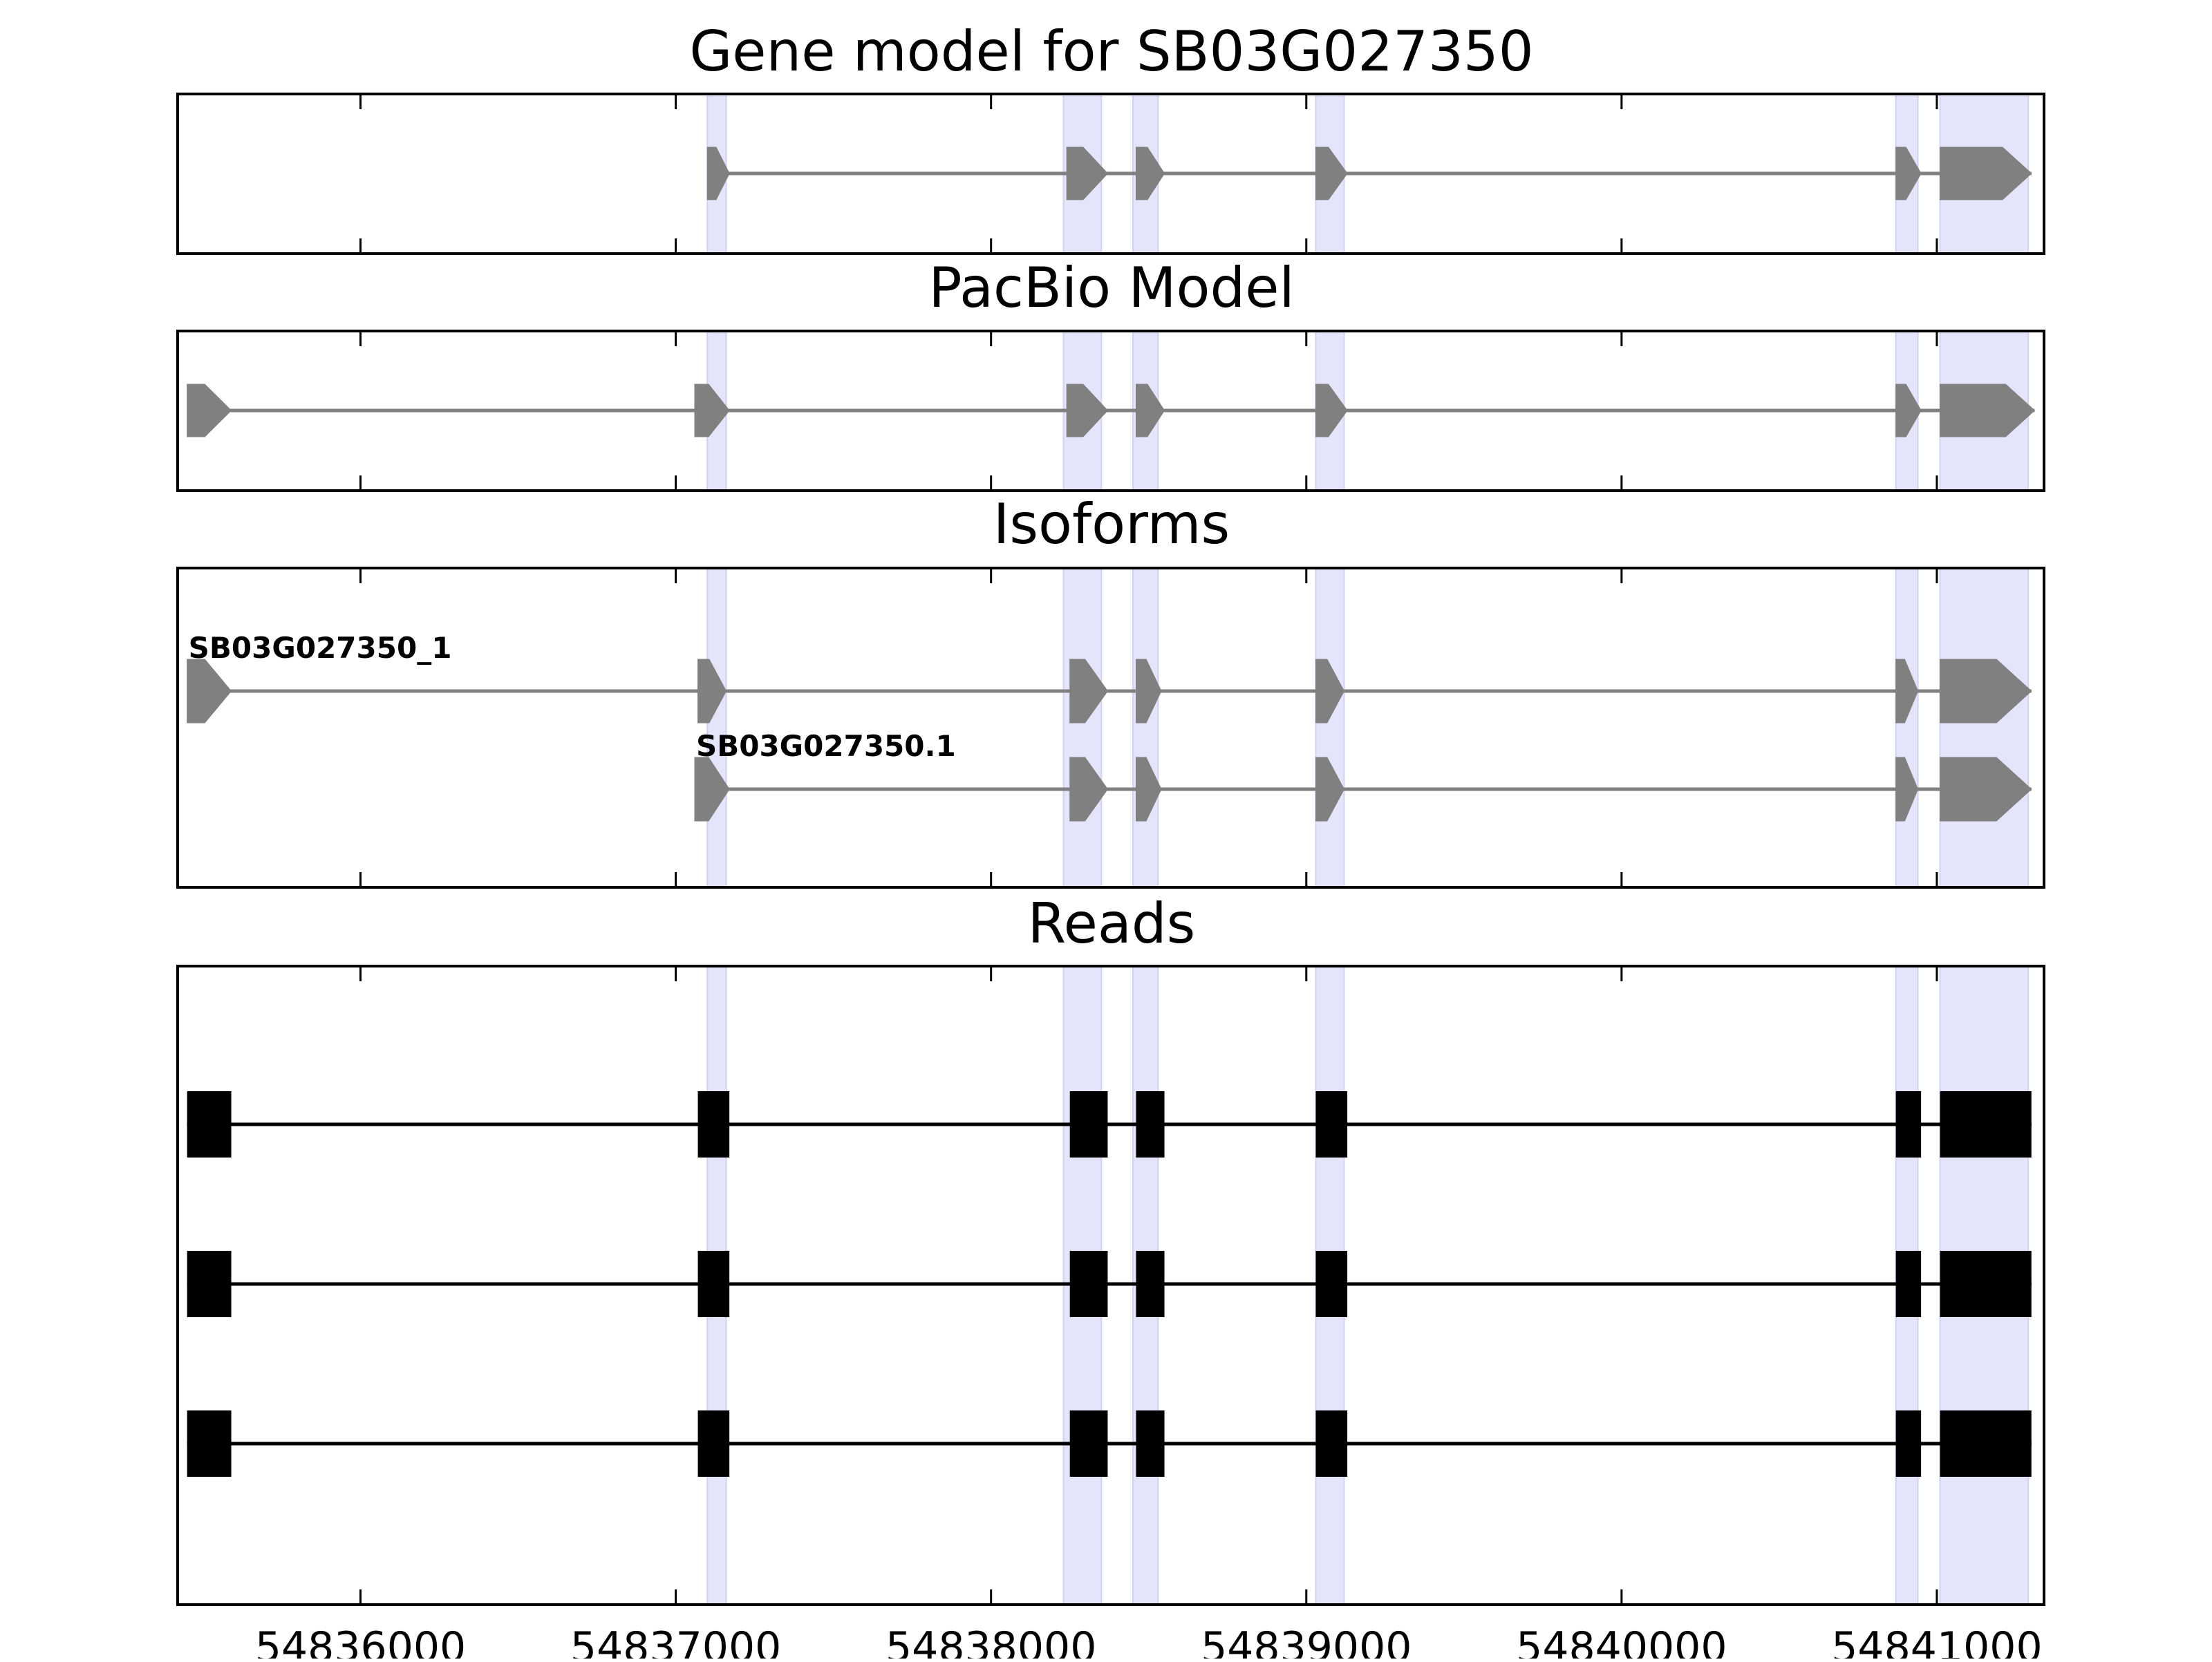 This screenshot has width=2212, height=1662. Describe the element at coordinates (990, 1641) in the screenshot. I see `x-tick-label: 54838000` at that location.